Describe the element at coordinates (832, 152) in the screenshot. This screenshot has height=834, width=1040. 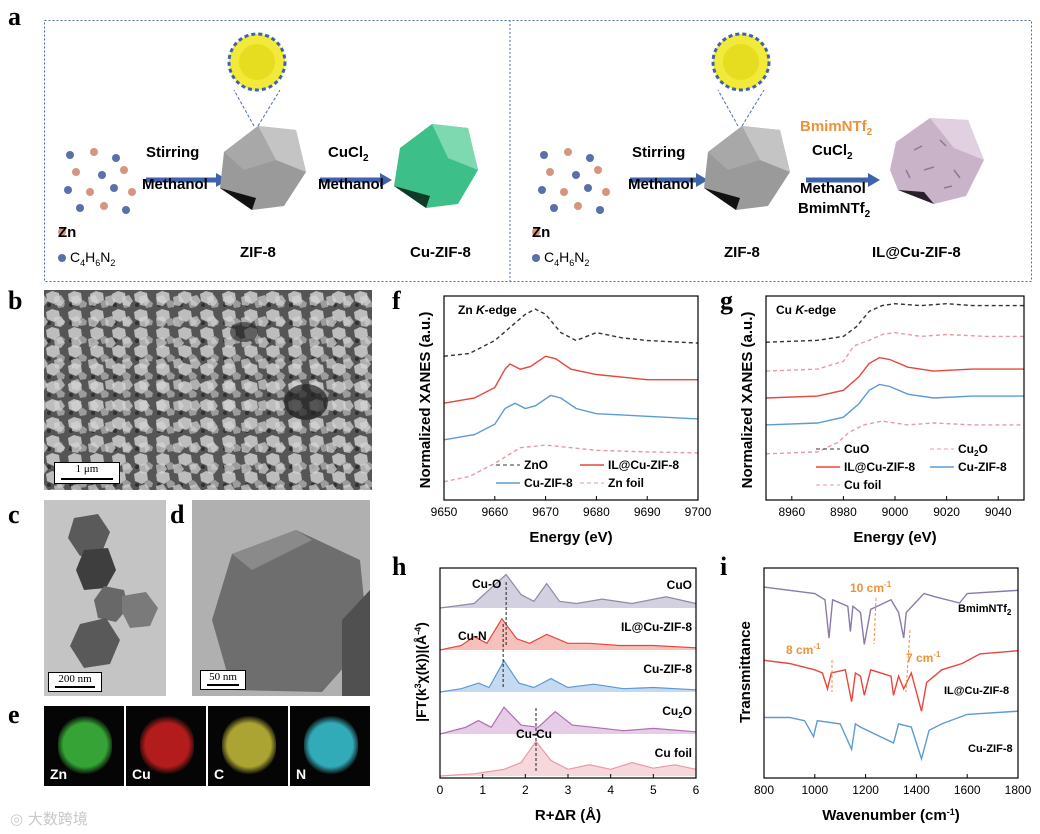
I see `arrow2-top-label-right: CuCl2` at that location.